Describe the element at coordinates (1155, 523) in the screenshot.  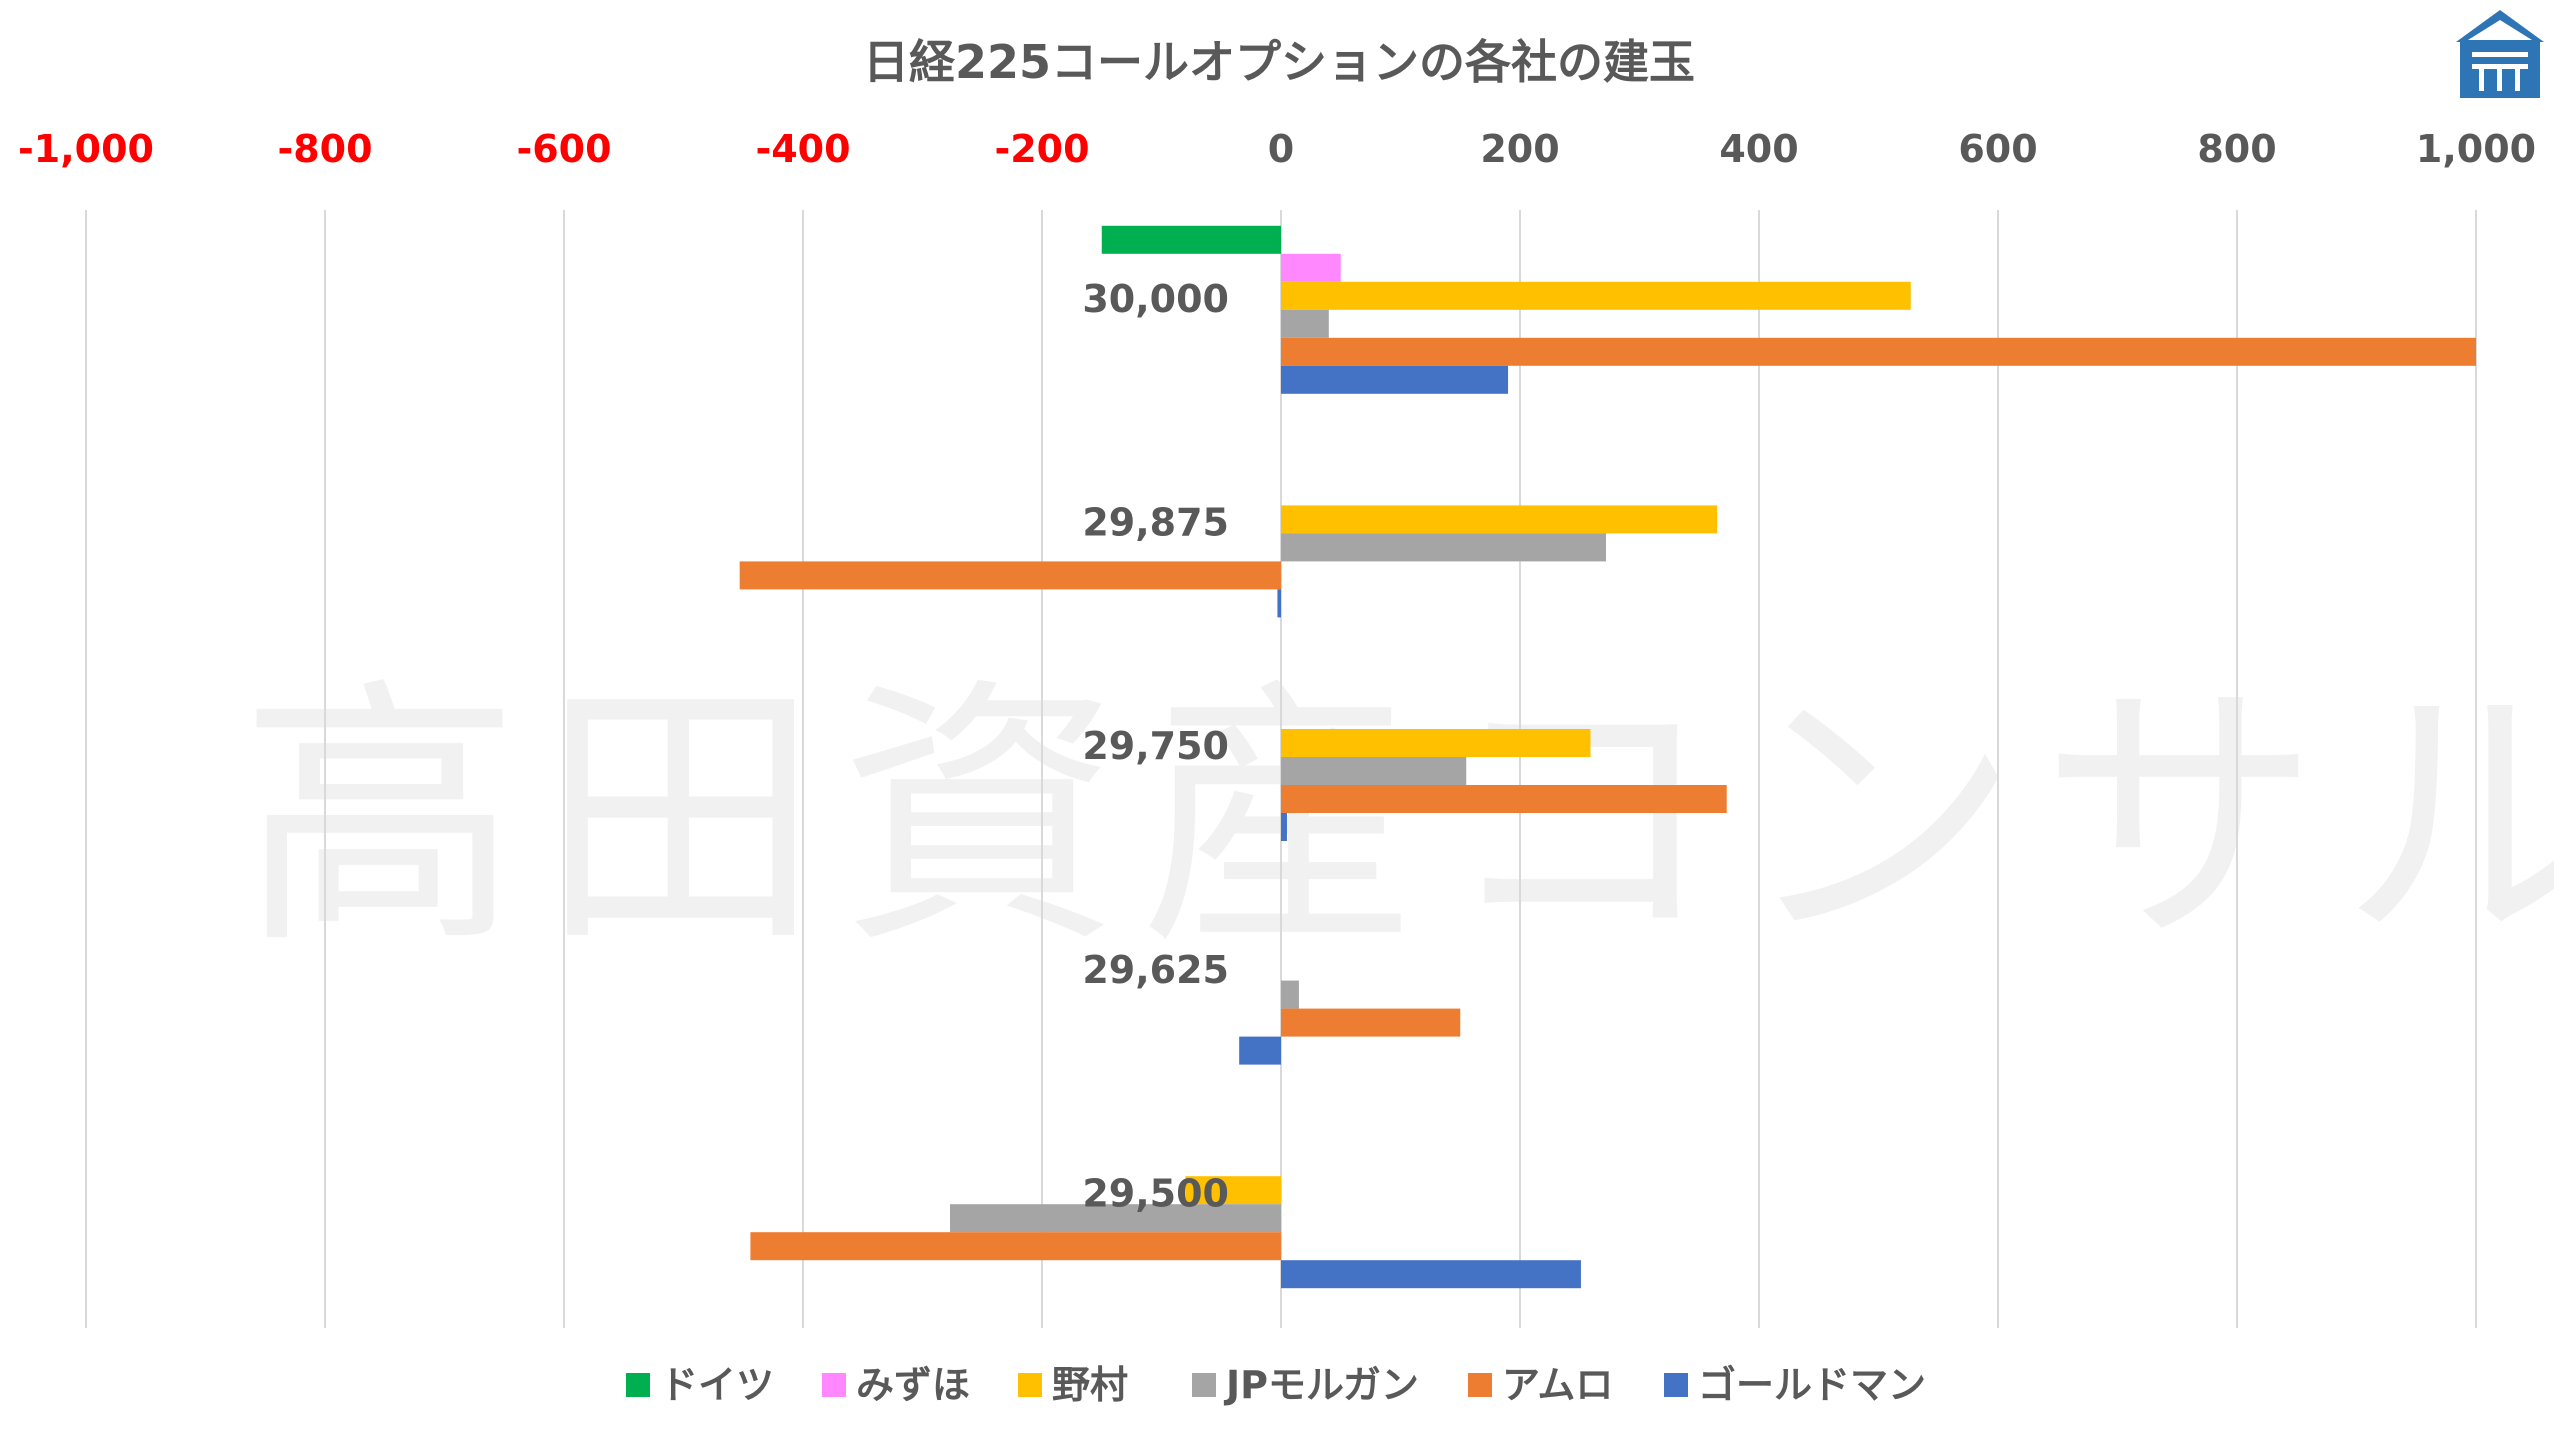
I see `y-tick-label: 29,875` at that location.